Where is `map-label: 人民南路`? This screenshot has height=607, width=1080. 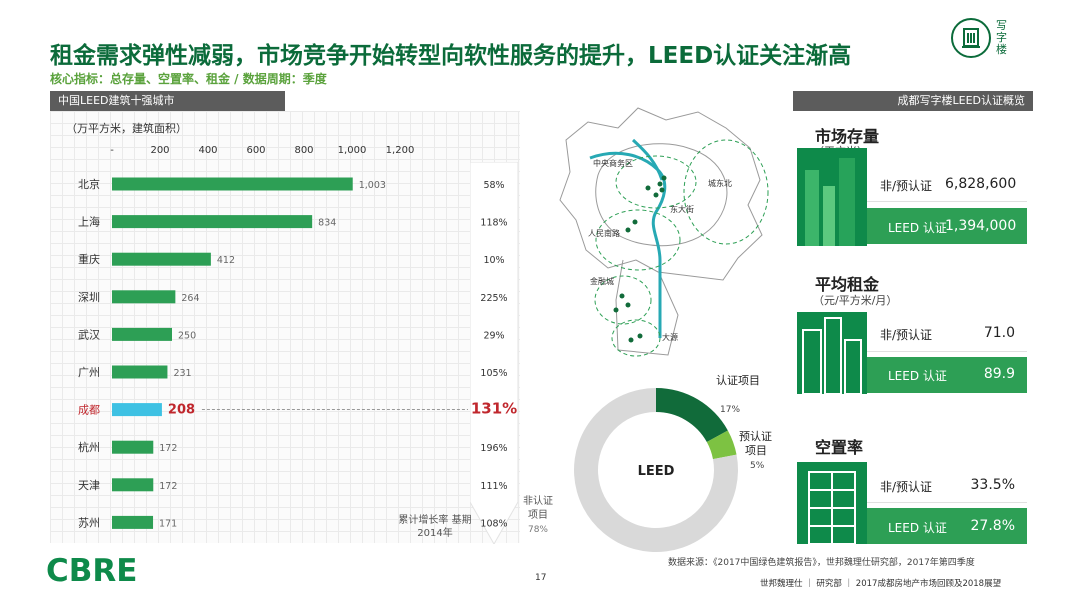 map-label: 人民南路 is located at coordinates (604, 233).